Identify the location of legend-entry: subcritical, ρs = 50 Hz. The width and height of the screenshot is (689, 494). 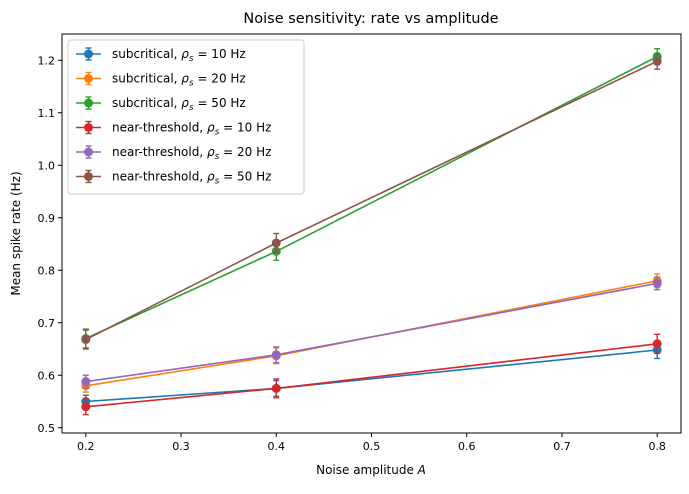
(161, 104).